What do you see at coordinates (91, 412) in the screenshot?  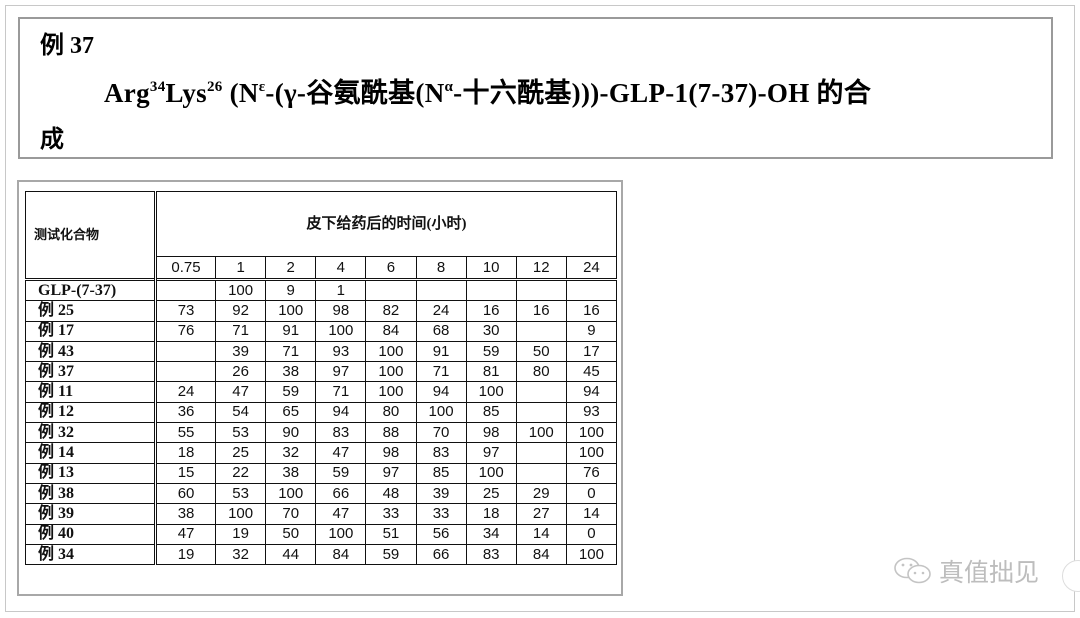 I see `compound-name: 例 12` at bounding box center [91, 412].